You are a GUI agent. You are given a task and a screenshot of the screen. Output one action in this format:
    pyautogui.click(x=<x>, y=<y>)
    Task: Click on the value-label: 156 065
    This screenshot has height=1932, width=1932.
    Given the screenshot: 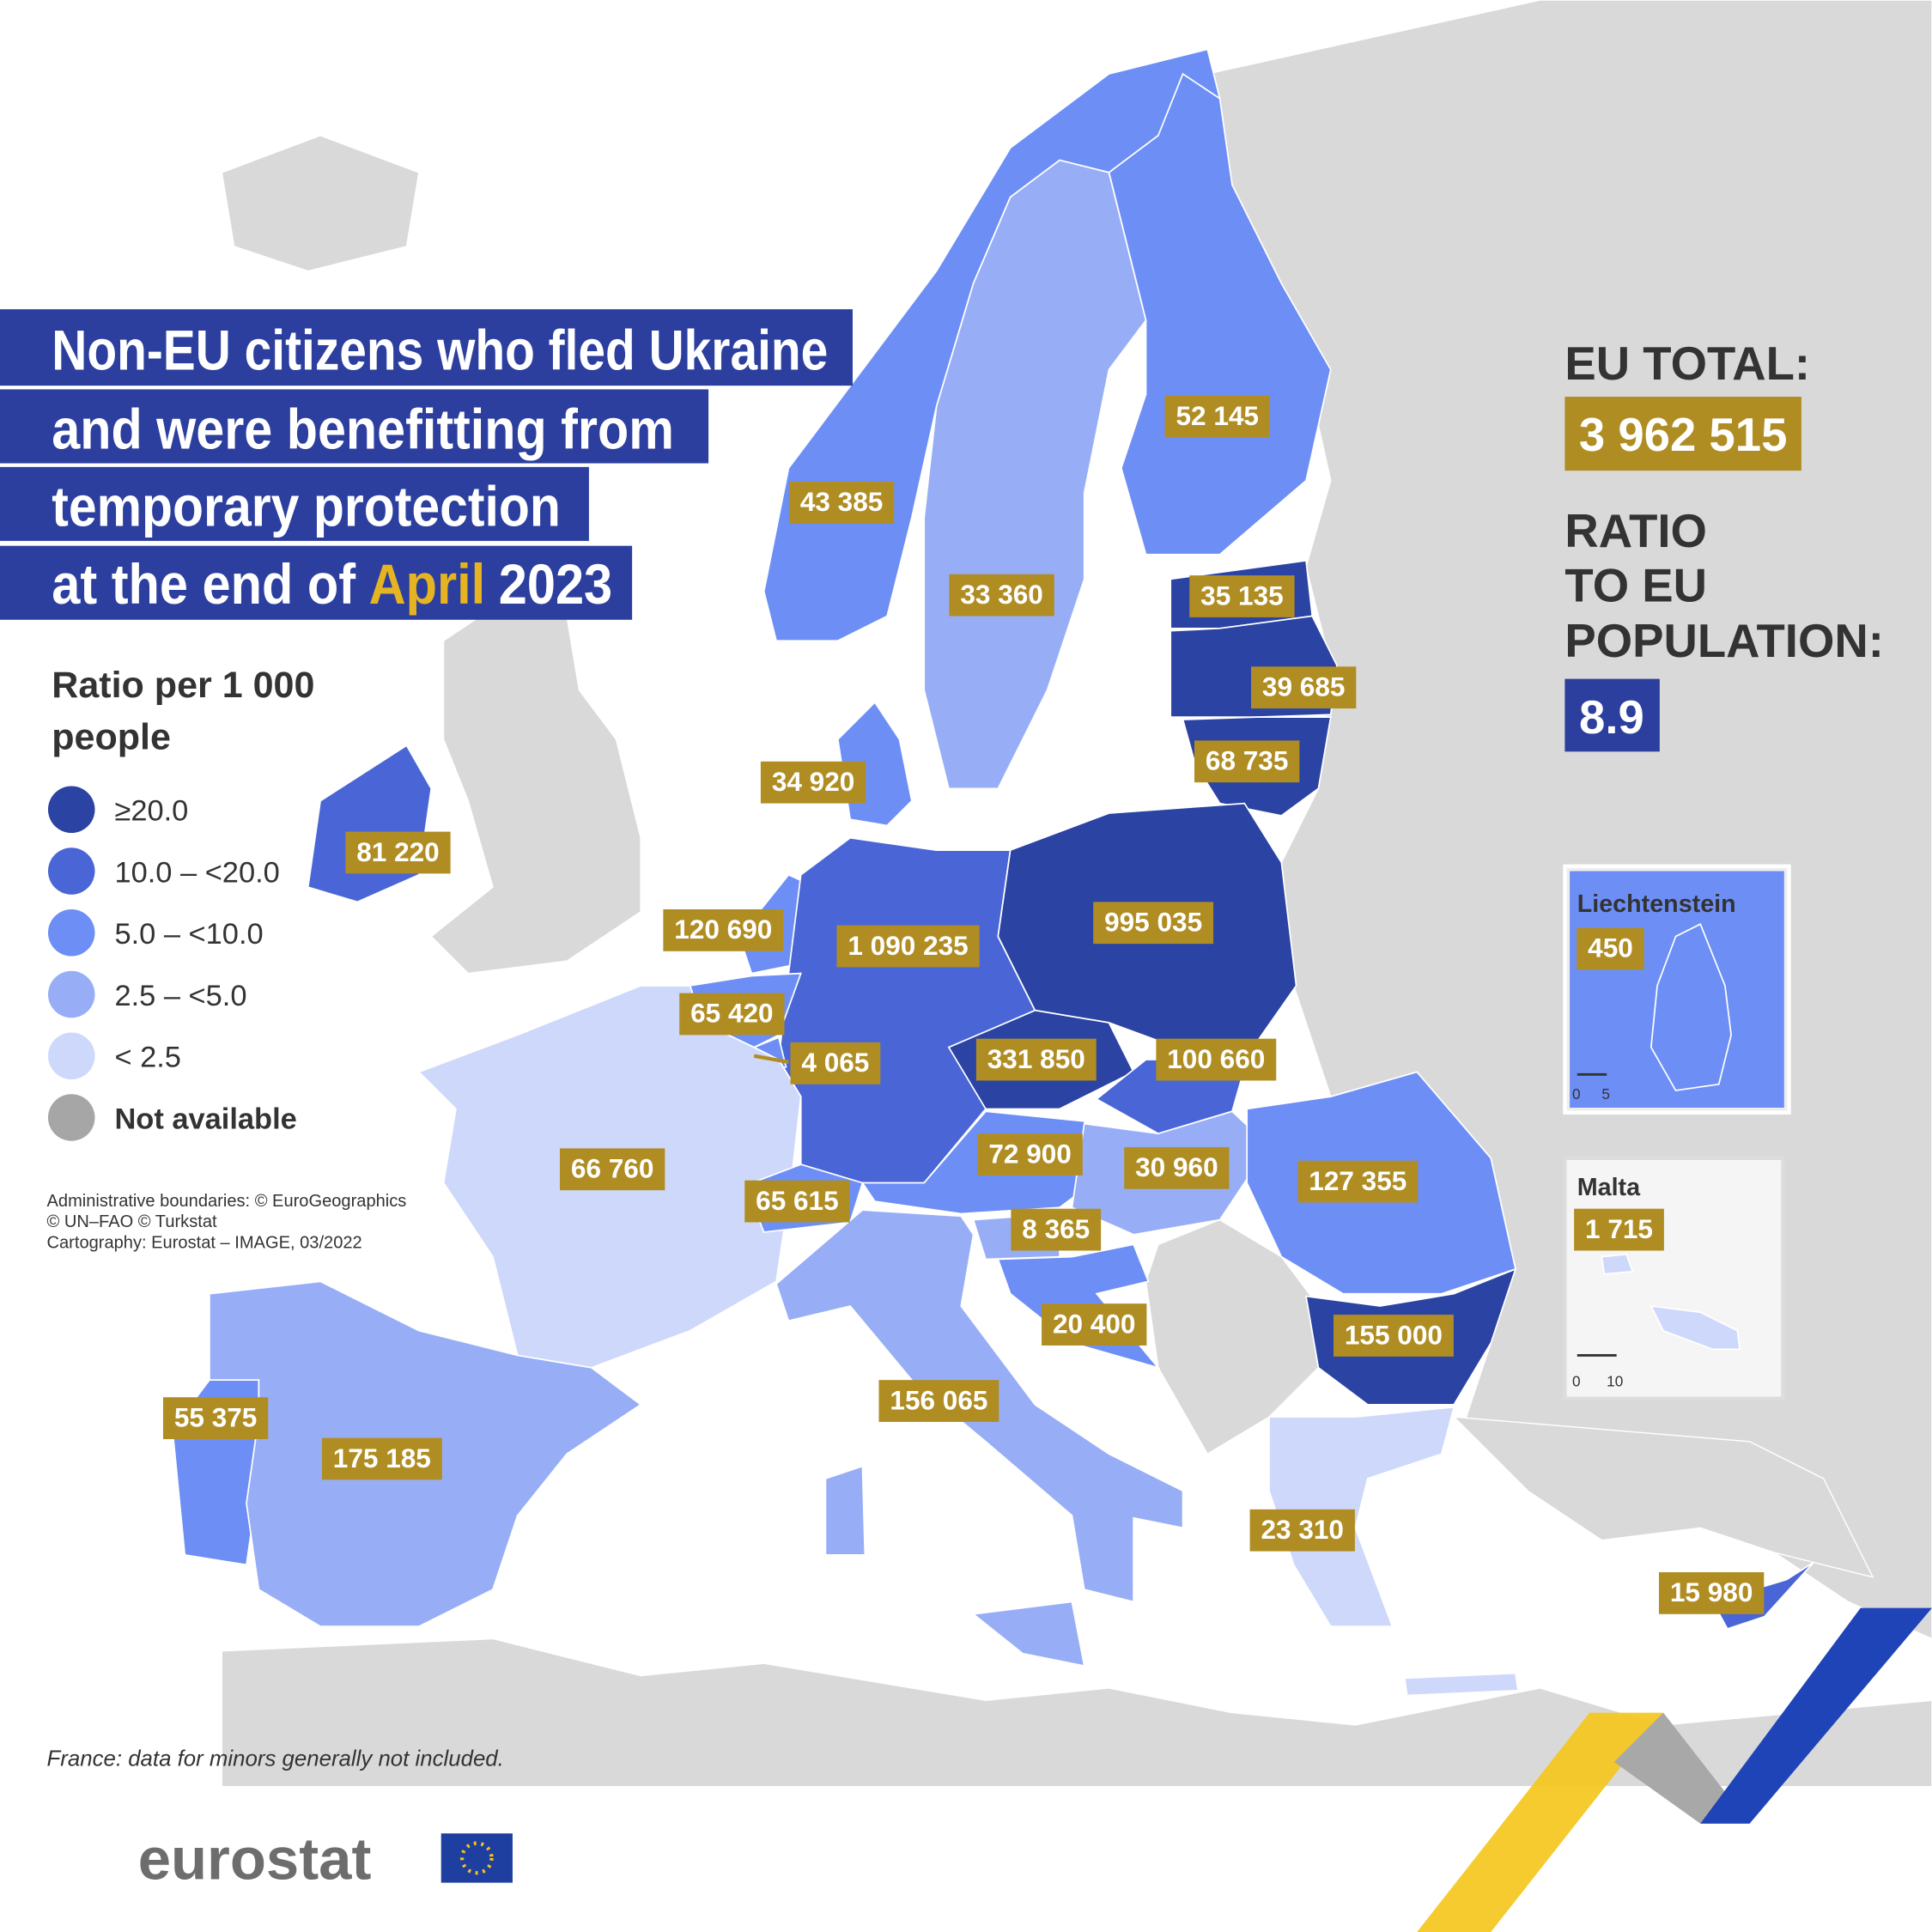 What is the action you would take?
    pyautogui.click(x=939, y=1401)
    